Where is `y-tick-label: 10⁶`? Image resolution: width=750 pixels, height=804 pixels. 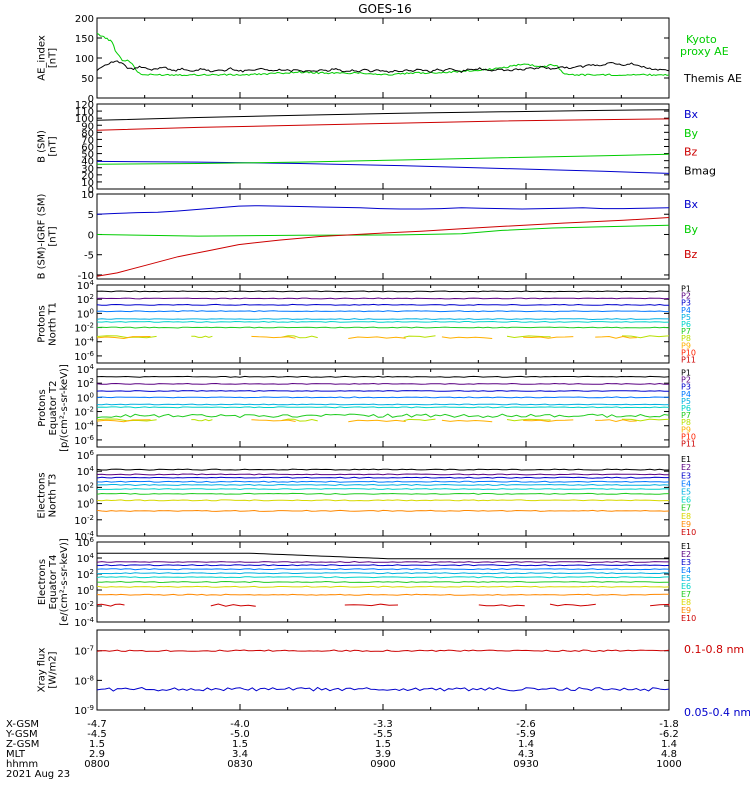 y-tick-label: 10⁶ is located at coordinates (86, 455).